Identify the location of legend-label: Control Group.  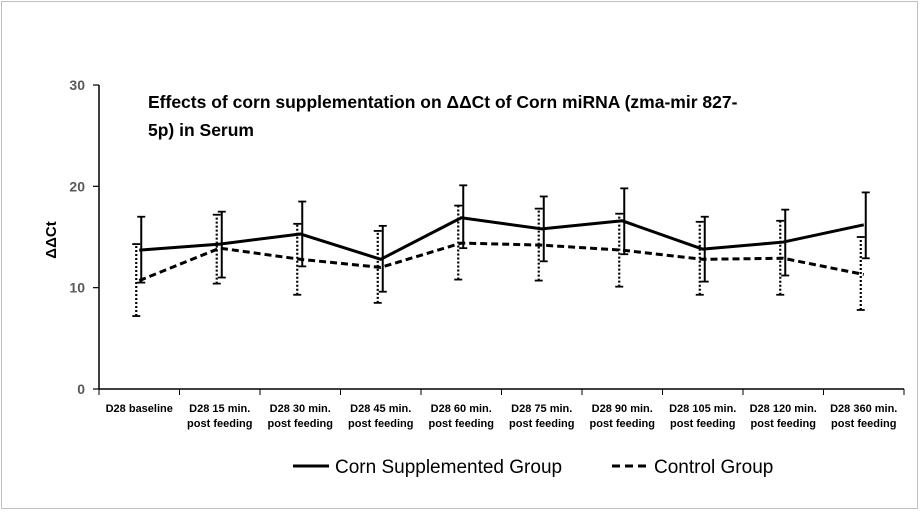
(713, 467).